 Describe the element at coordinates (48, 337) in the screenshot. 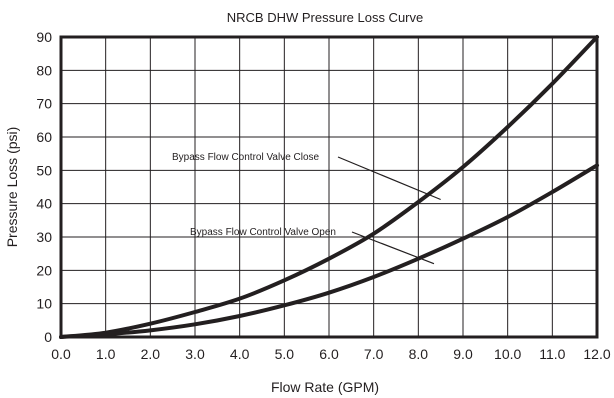

I see `y-tick-label: 0` at that location.